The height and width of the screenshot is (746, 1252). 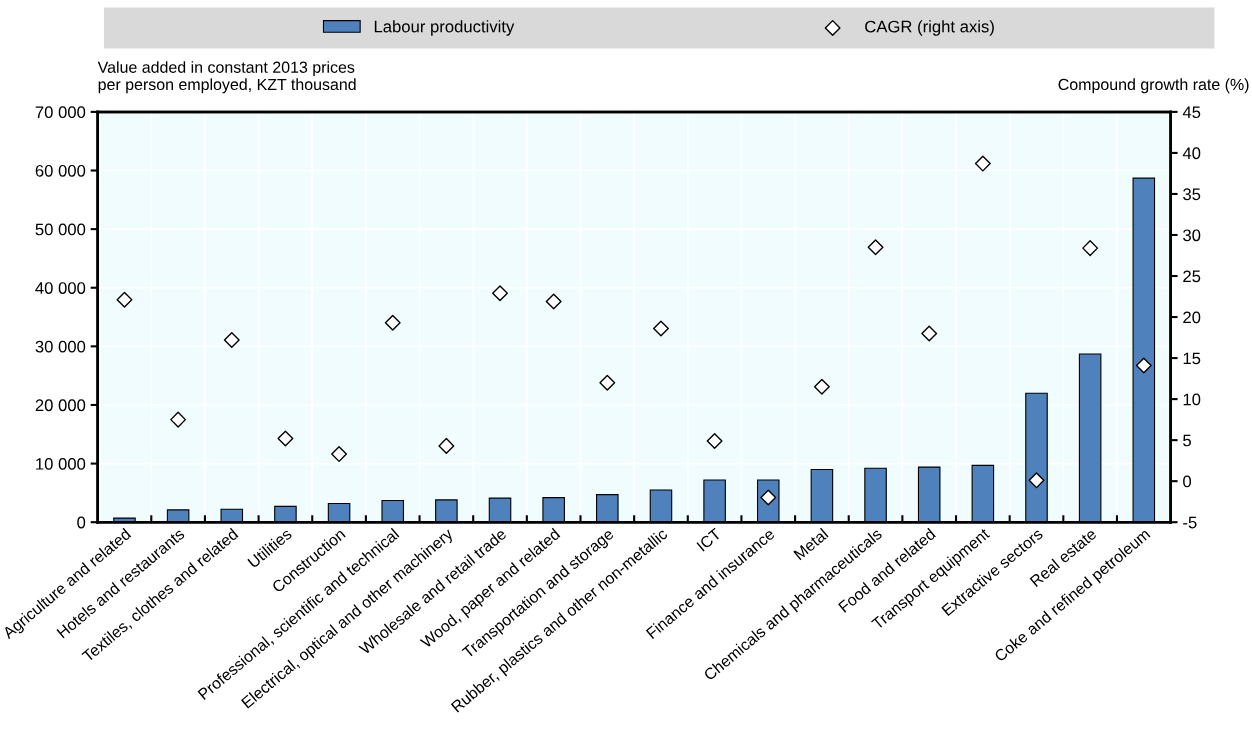 I want to click on y2-axis-title: Compound growth rate (%), so click(x=1153, y=86).